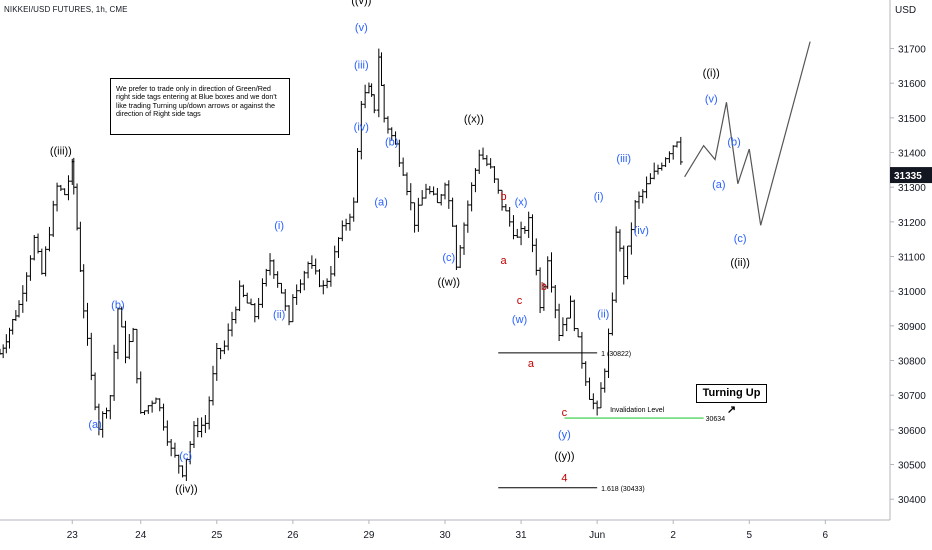 The width and height of the screenshot is (932, 550). Describe the element at coordinates (564, 457) in the screenshot. I see `wave-label: ((y))` at that location.